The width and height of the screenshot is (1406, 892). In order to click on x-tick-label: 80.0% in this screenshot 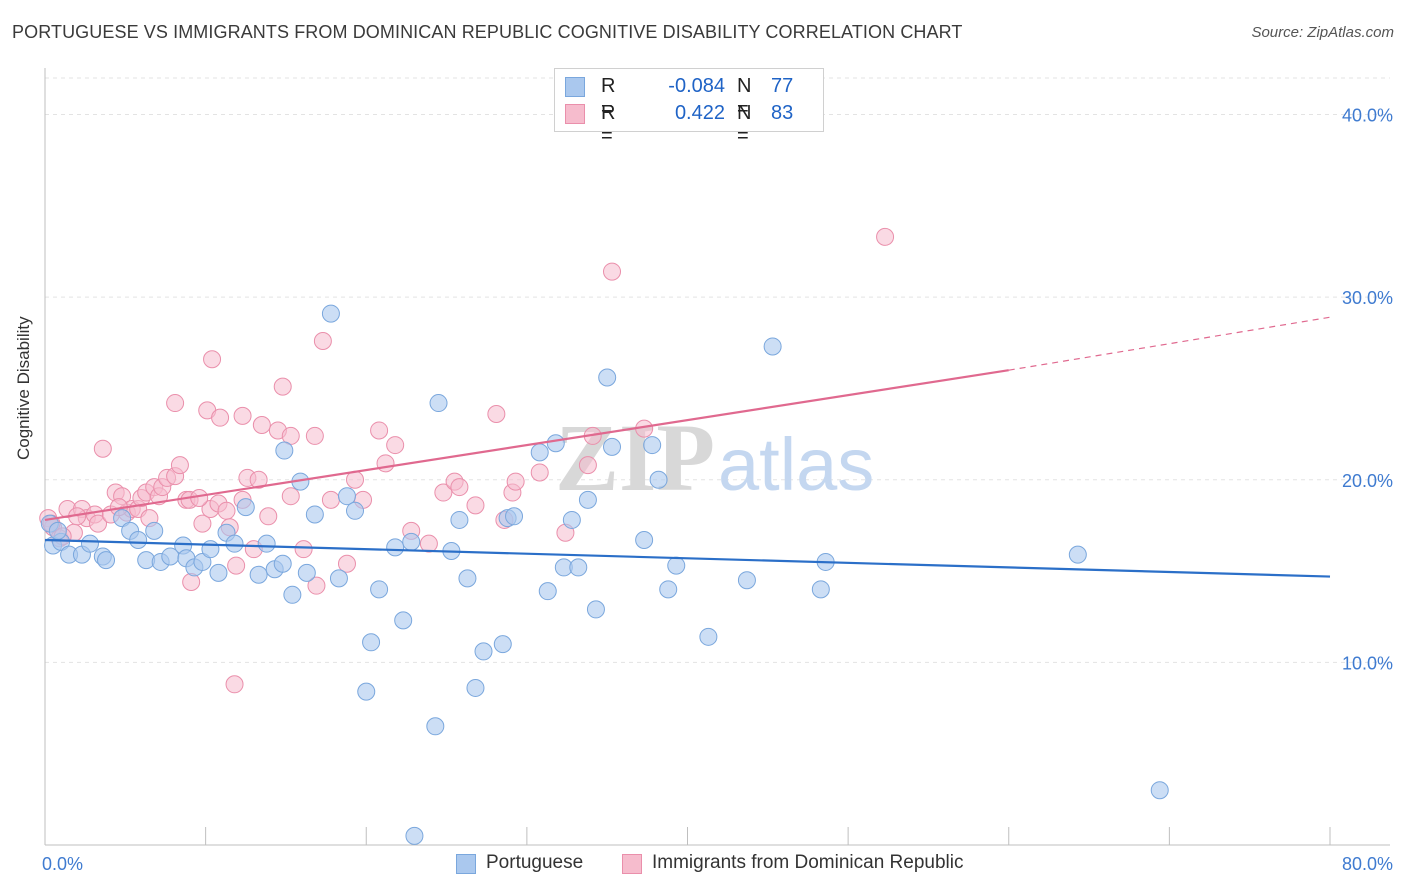, I will do `click(1367, 864)`.